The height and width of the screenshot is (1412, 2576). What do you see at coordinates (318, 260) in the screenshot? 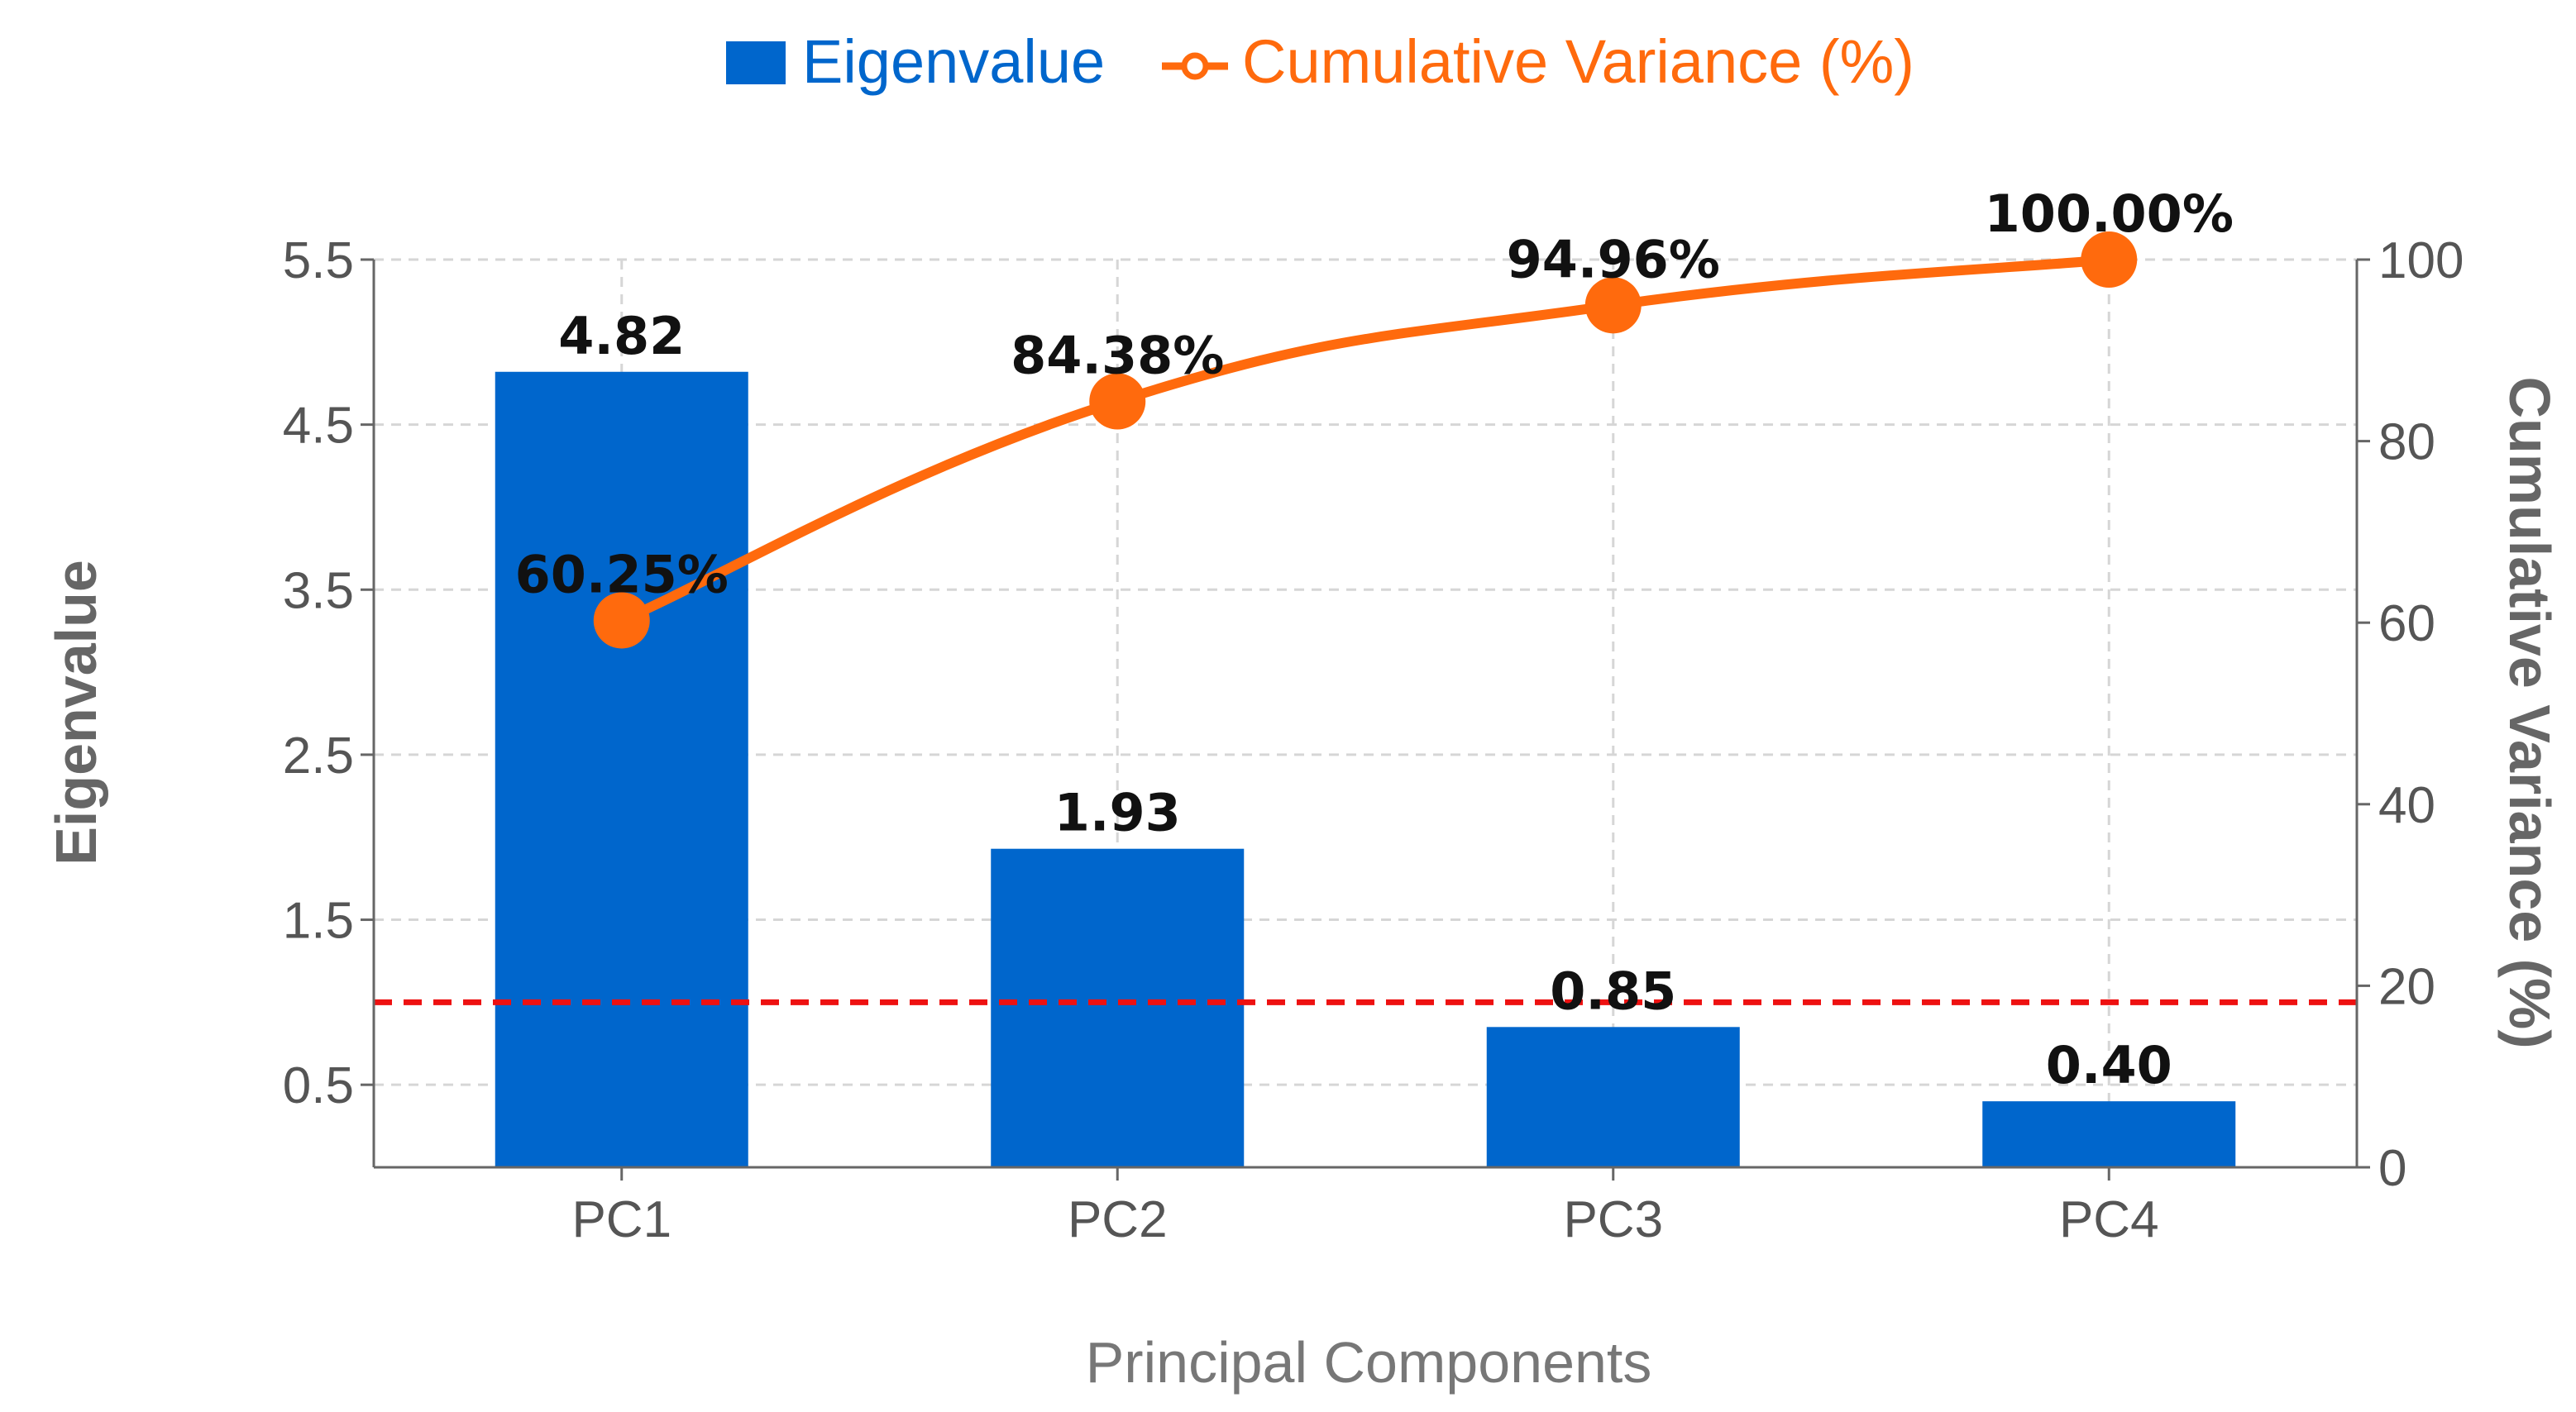
I see `y-tick-label: 5.5` at bounding box center [318, 260].